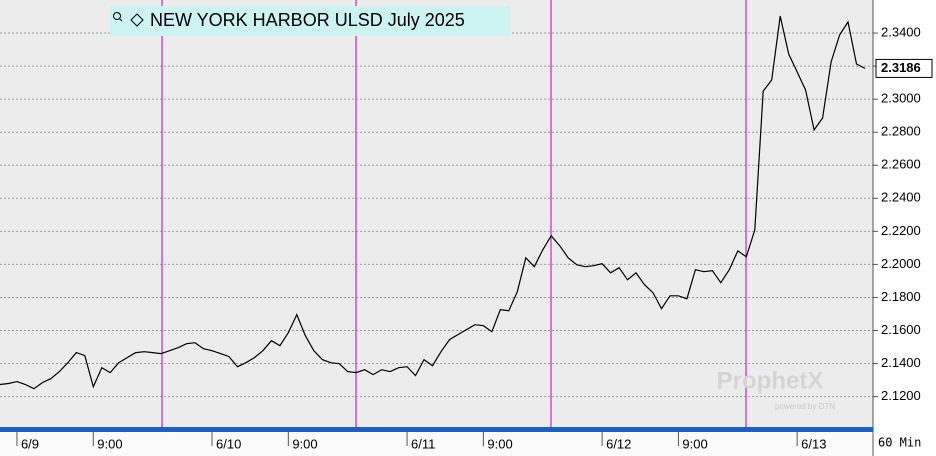 This screenshot has height=456, width=936. Describe the element at coordinates (901, 31) in the screenshot. I see `y-tick-label: 2.3400` at that location.